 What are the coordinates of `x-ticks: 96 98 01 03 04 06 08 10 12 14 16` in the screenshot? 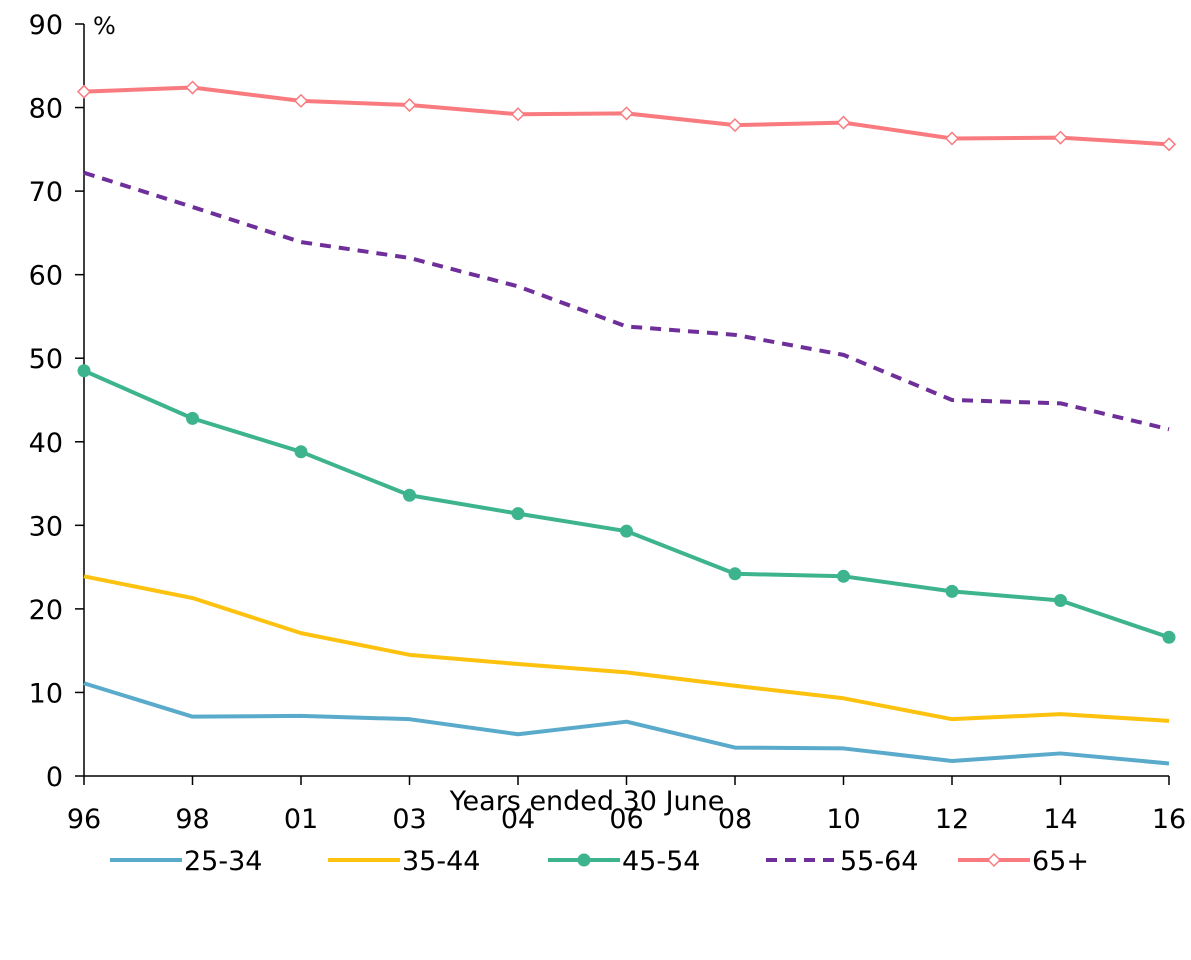 It's located at (626, 805).